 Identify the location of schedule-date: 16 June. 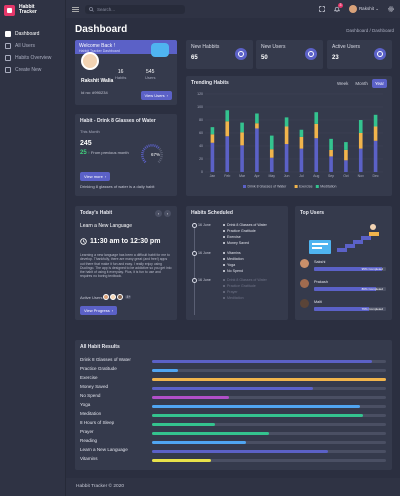
(204, 225).